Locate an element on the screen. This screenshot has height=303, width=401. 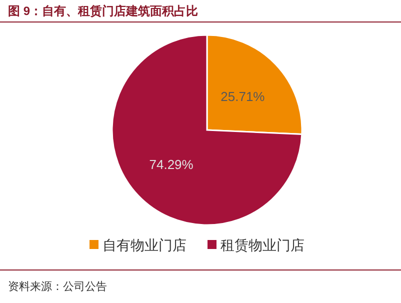
data-label: 74.29% is located at coordinates (171, 164).